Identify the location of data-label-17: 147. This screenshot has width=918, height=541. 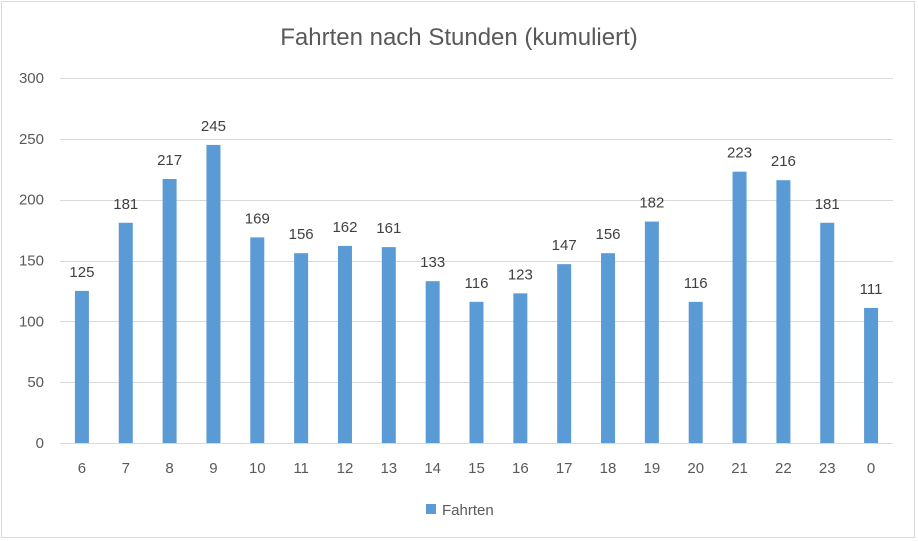
(564, 245).